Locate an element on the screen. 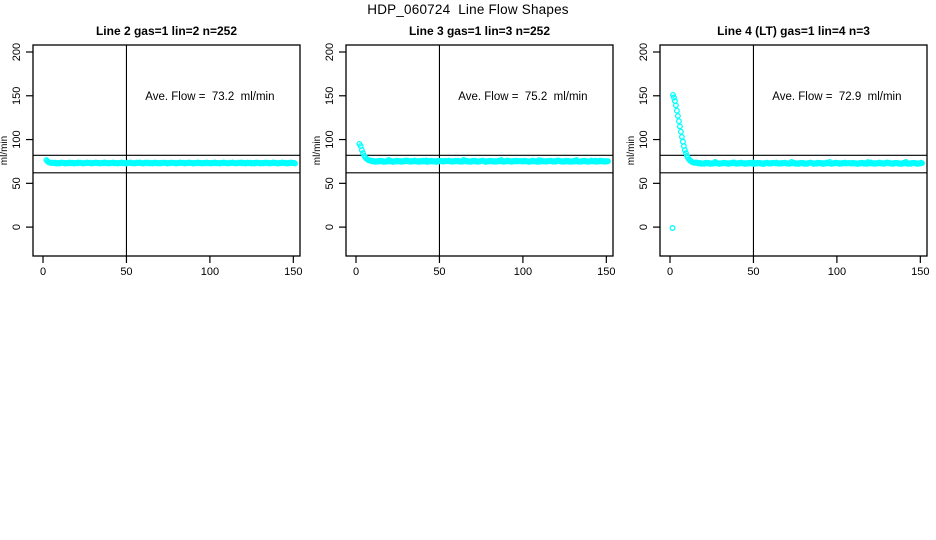 This screenshot has height=540, width=936. panel-title: Line 4 (LT) gas=1 lin=4 n=3 is located at coordinates (793, 31).